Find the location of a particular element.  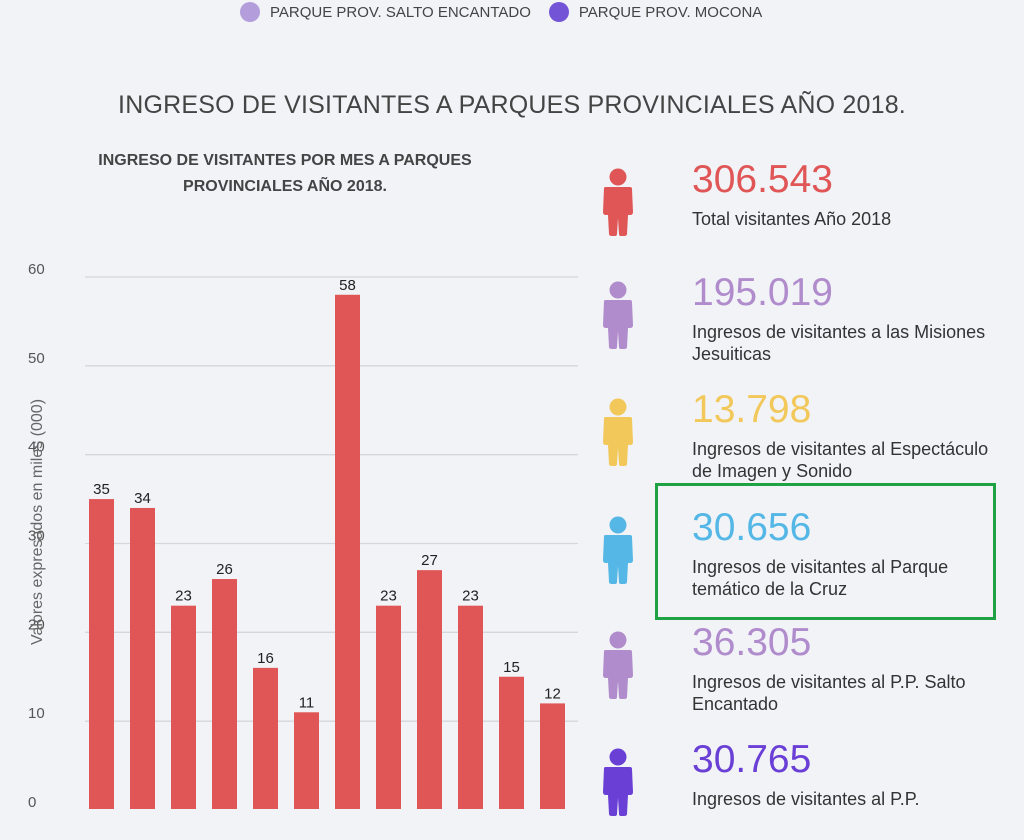

y-tick-label: 30 is located at coordinates (36, 536).